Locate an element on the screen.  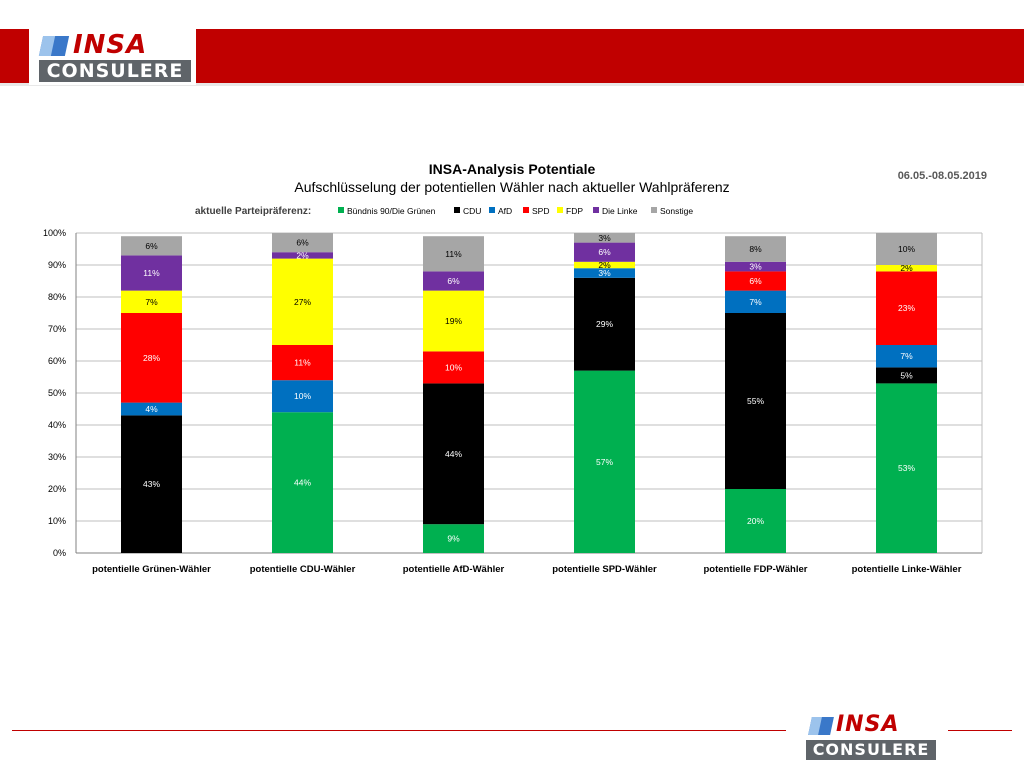
legend-item: Die Linke is located at coordinates (615, 211).